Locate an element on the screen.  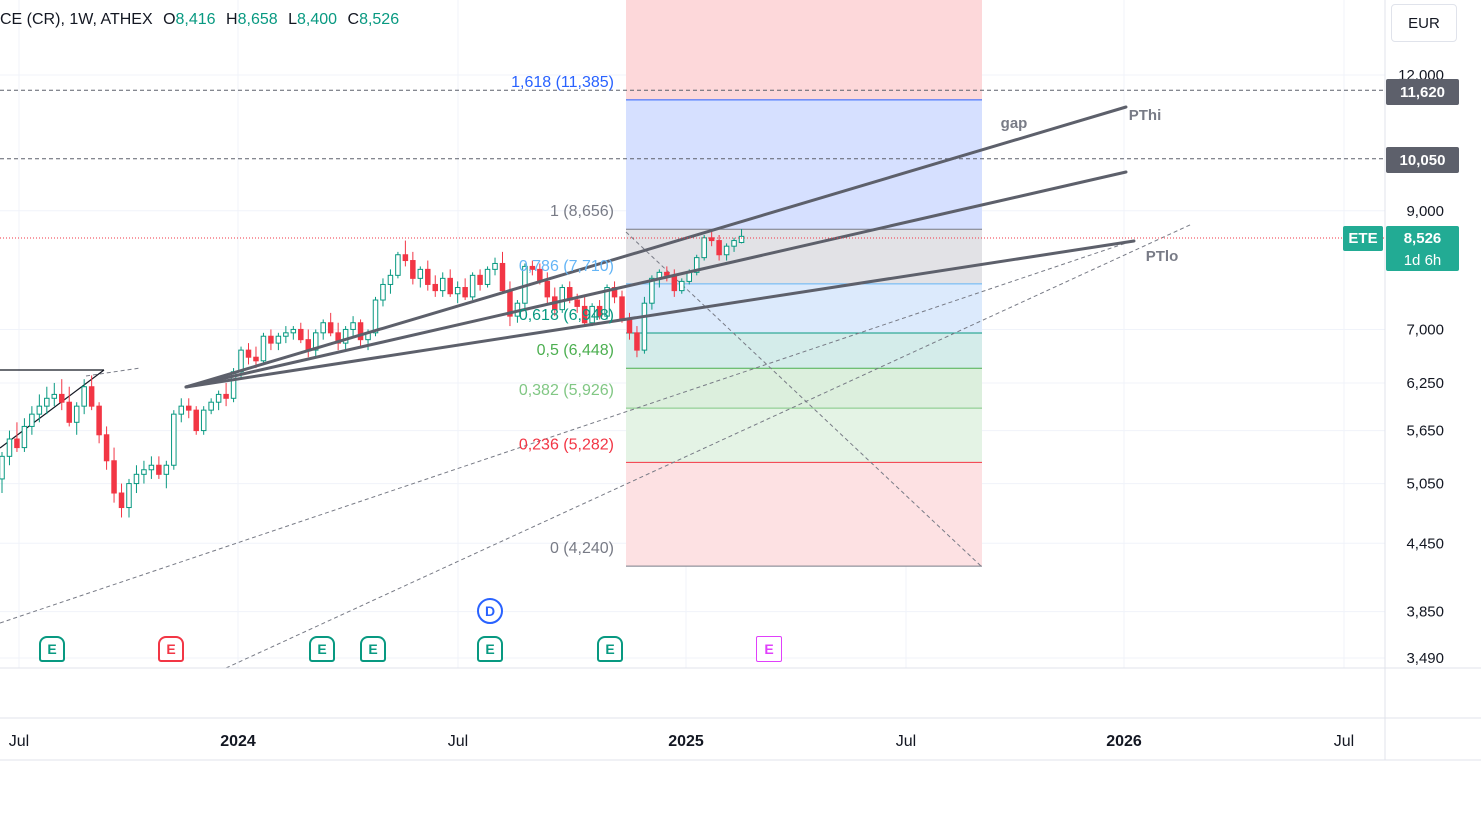
dividend-marker: D is located at coordinates (490, 611).